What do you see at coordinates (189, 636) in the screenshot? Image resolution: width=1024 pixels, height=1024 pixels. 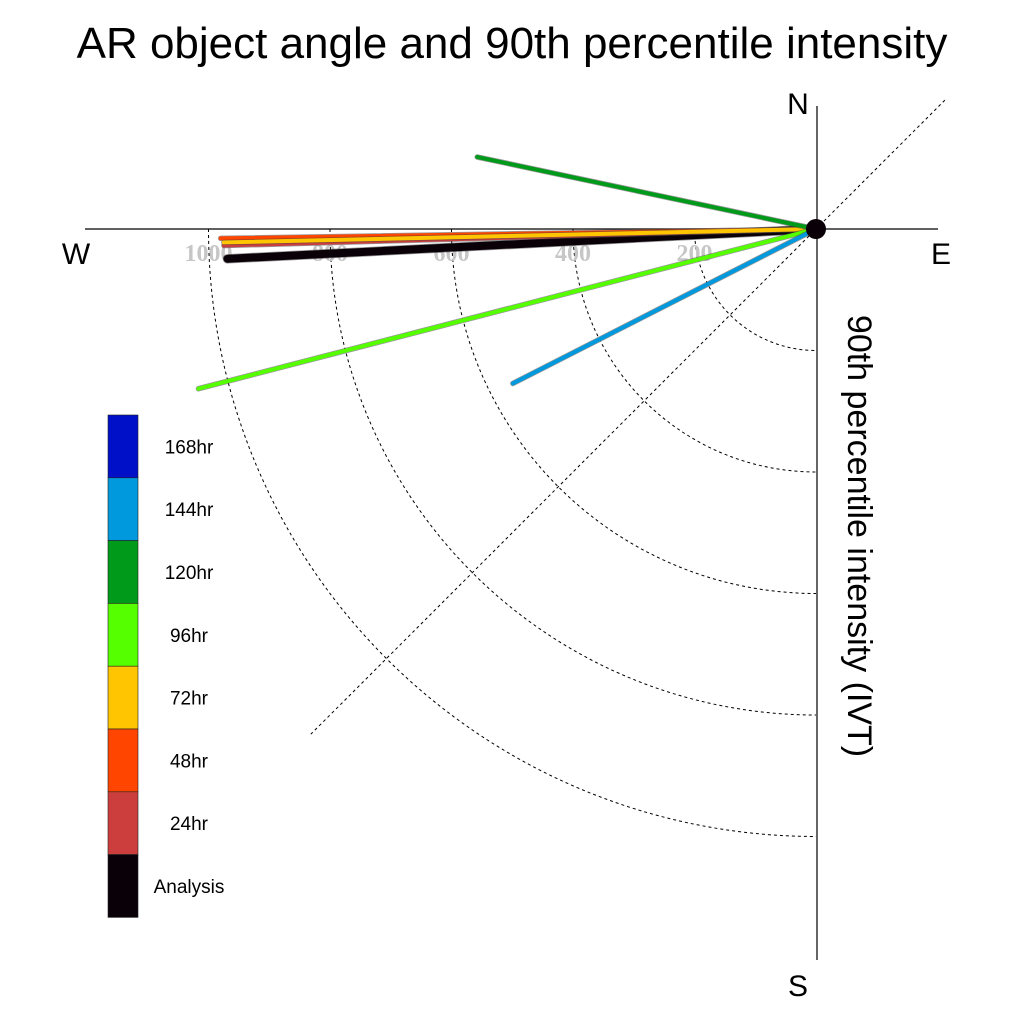 I see `legend-label: 96hr` at bounding box center [189, 636].